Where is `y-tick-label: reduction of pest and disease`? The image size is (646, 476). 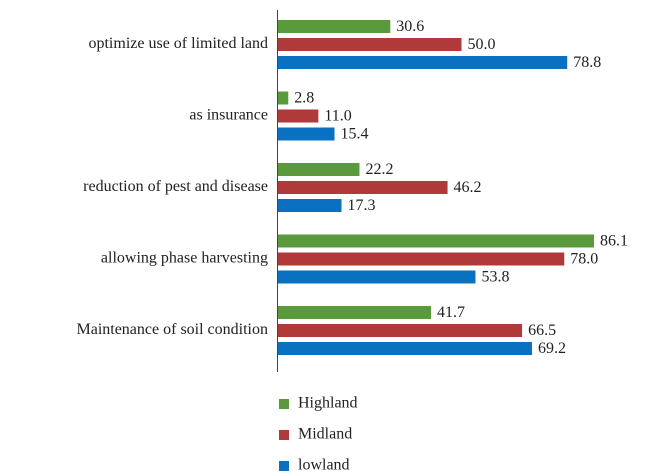
y-tick-label: reduction of pest and disease is located at coordinates (175, 186).